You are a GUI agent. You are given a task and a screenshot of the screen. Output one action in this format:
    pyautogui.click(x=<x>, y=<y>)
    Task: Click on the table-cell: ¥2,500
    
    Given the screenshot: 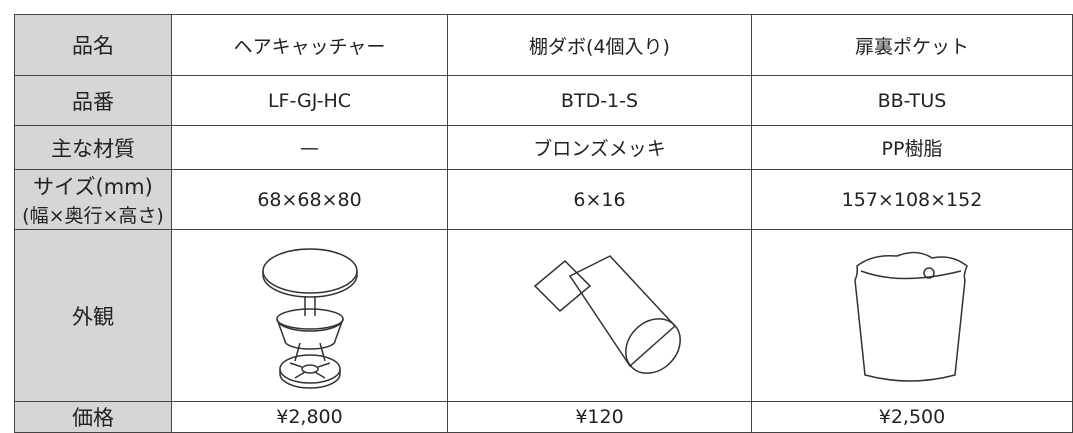 What is the action you would take?
    pyautogui.click(x=912, y=417)
    